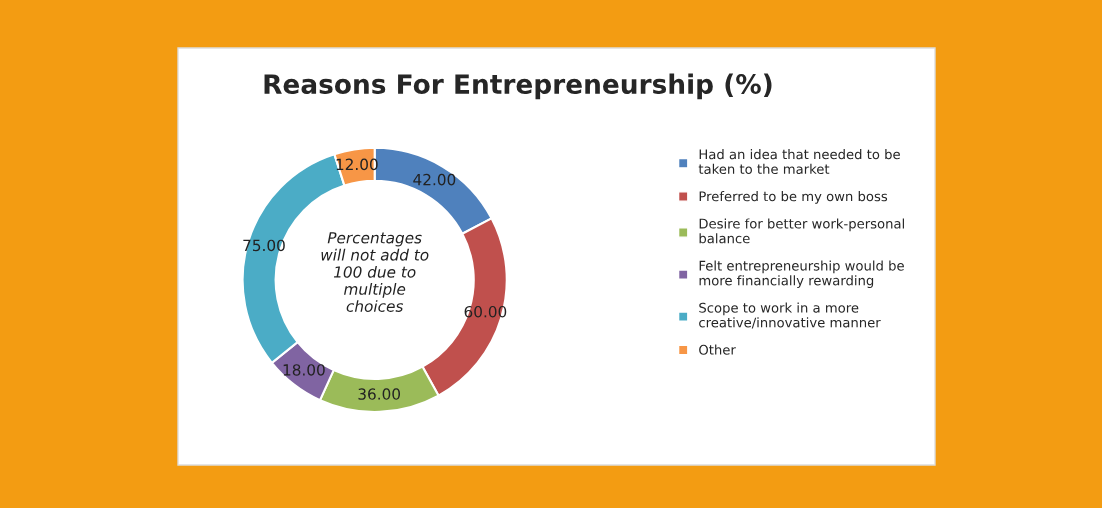  What do you see at coordinates (801, 274) in the screenshot?
I see `legend-label: Felt entrepreneurship would be more financially rewarding` at bounding box center [801, 274].